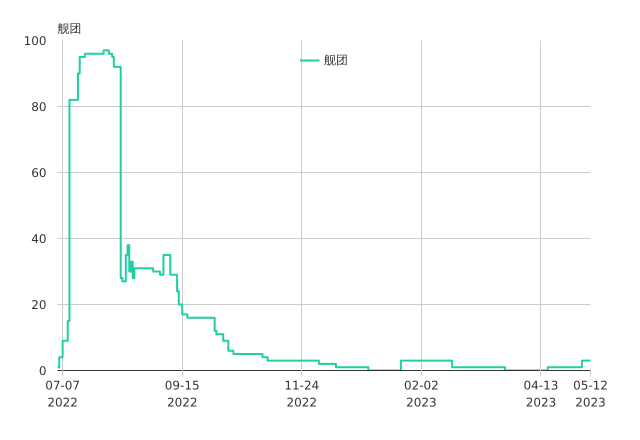 The image size is (640, 440). Describe the element at coordinates (39, 173) in the screenshot. I see `y-tick-label: 60` at that location.